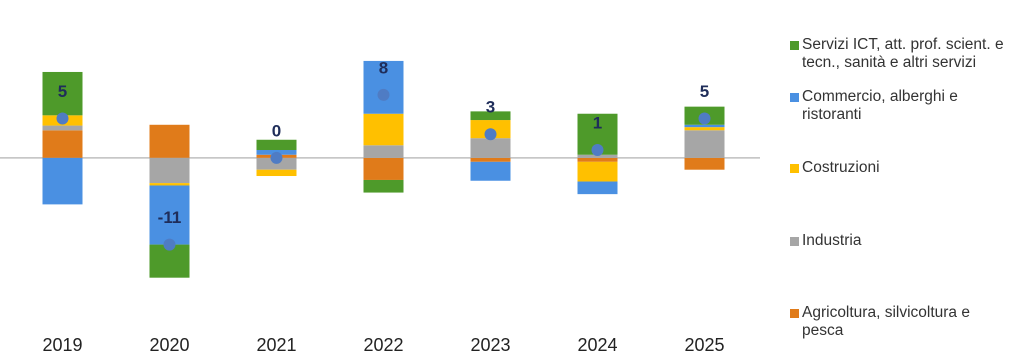 The image size is (1019, 358). What do you see at coordinates (597, 345) in the screenshot?
I see `x-tick-label: 2024` at bounding box center [597, 345].